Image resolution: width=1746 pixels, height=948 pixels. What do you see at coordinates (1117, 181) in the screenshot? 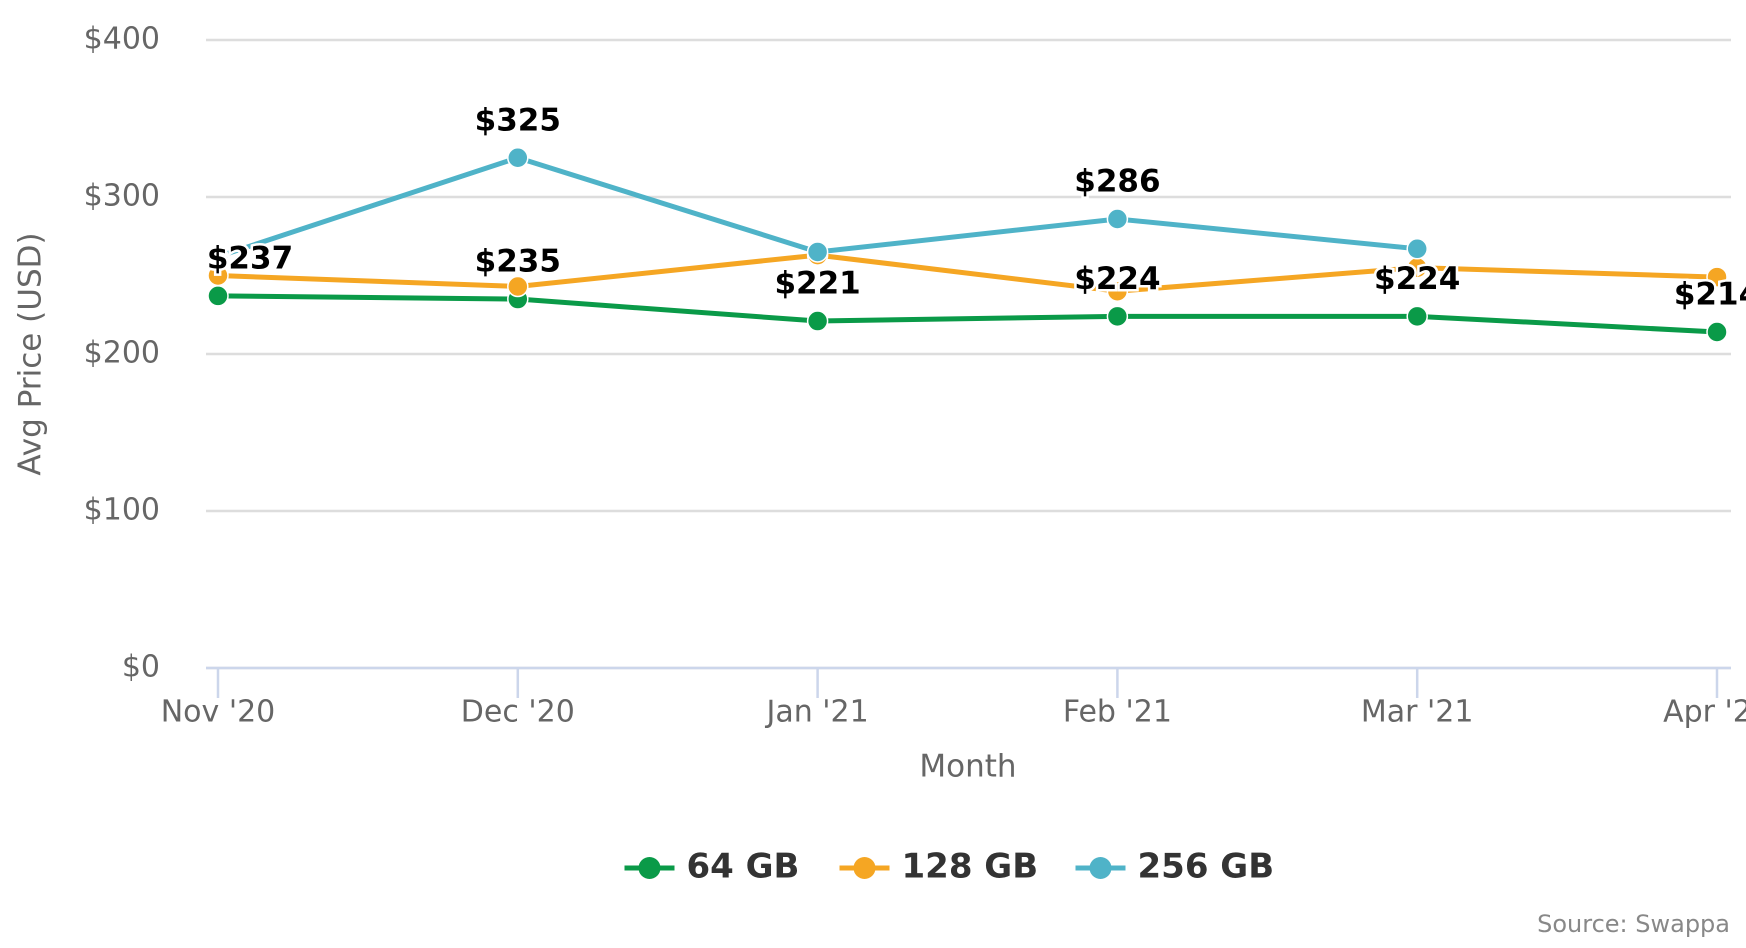
I see `data-label: $286` at bounding box center [1117, 181].